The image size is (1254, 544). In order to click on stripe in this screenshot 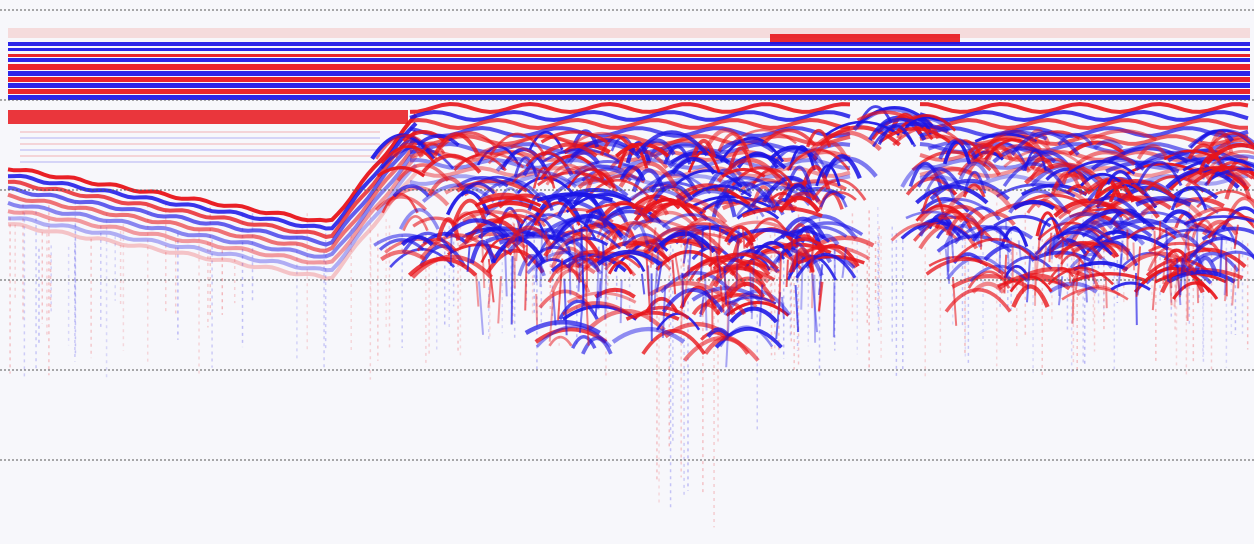, I will do `click(629, 79)`.